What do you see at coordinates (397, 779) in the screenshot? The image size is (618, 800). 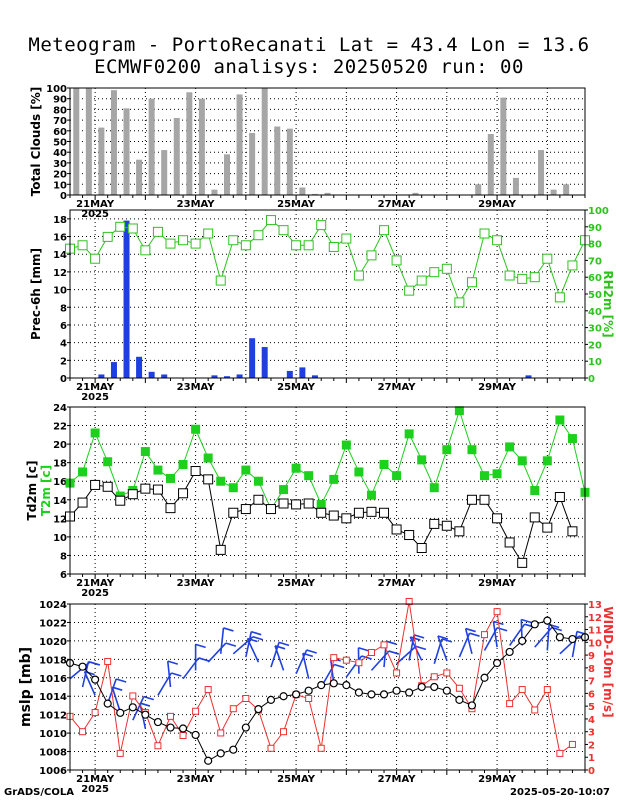 I see `x-tick-label: 27MAY` at bounding box center [397, 779].